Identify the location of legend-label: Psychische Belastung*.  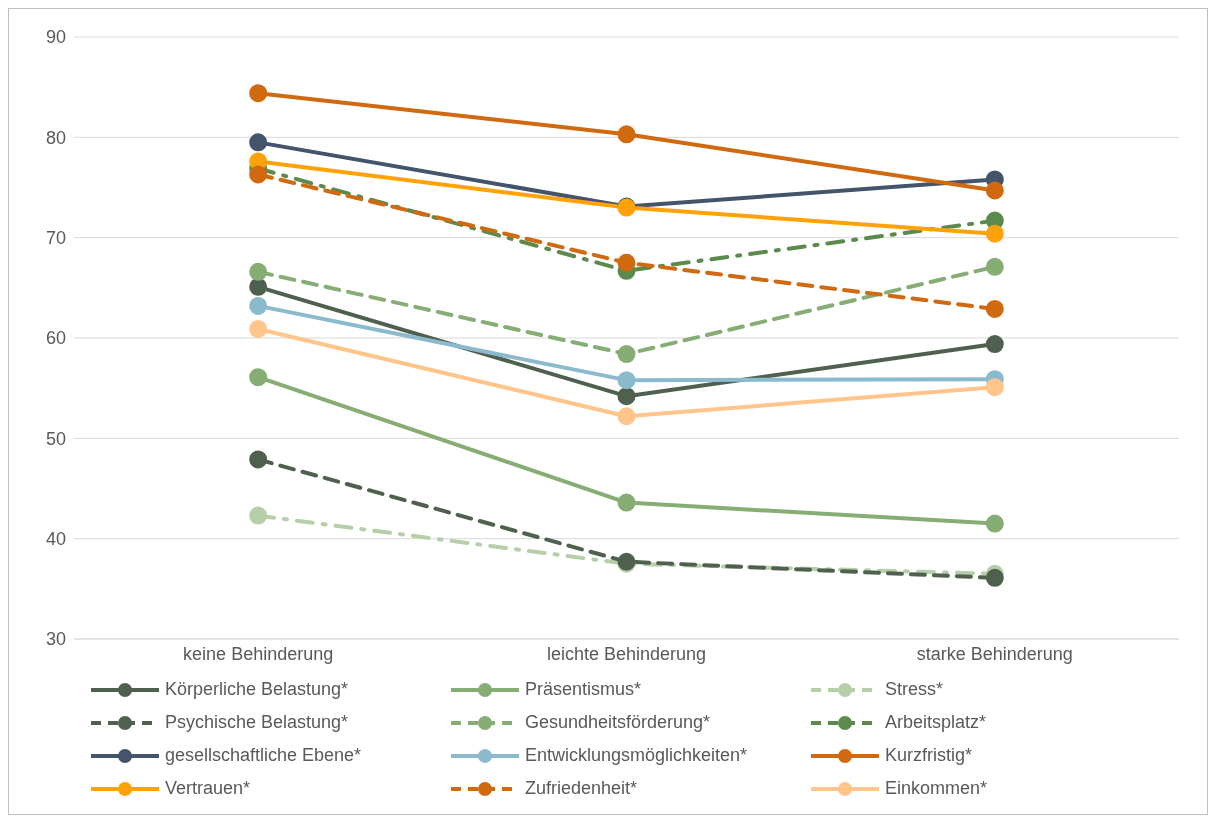
(257, 722).